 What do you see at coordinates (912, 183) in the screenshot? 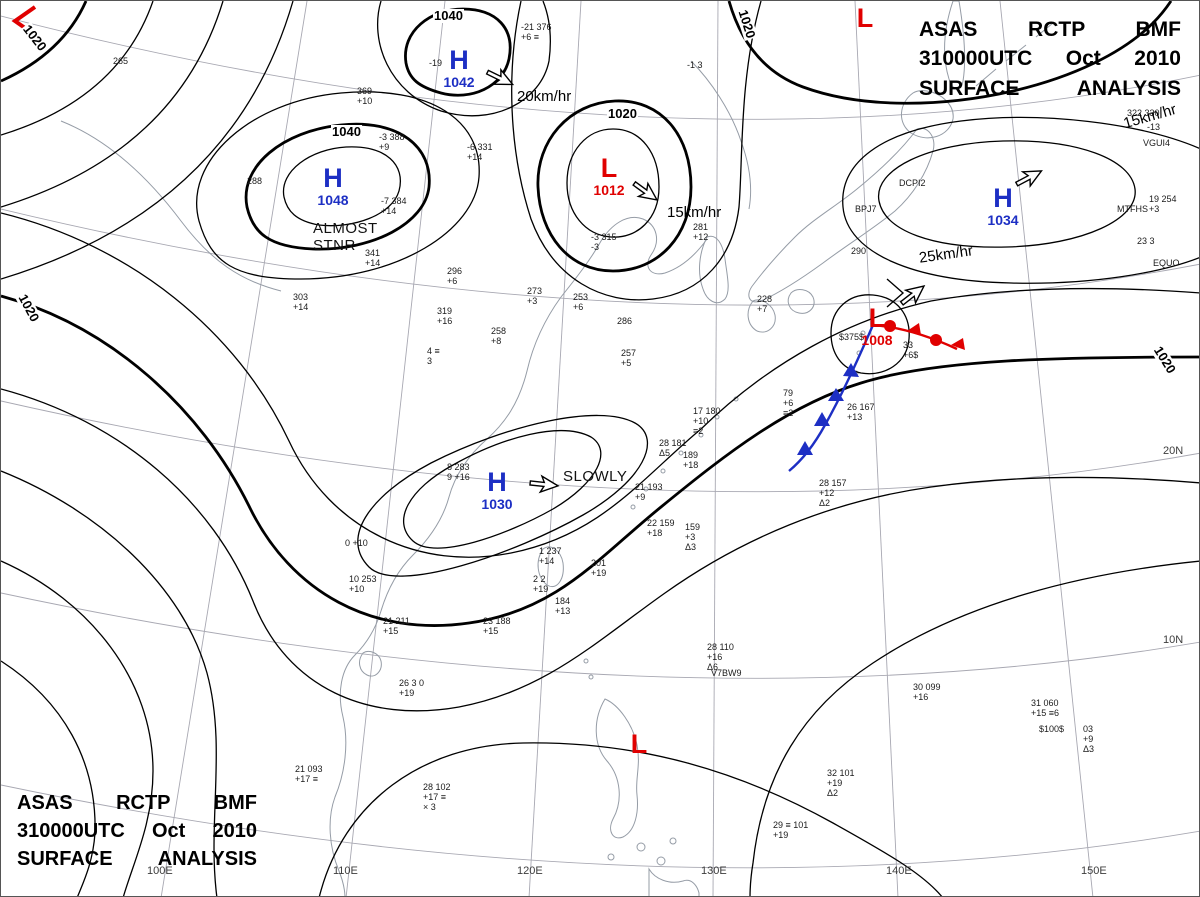
I see `station-annotation: DCPI2` at bounding box center [912, 183].